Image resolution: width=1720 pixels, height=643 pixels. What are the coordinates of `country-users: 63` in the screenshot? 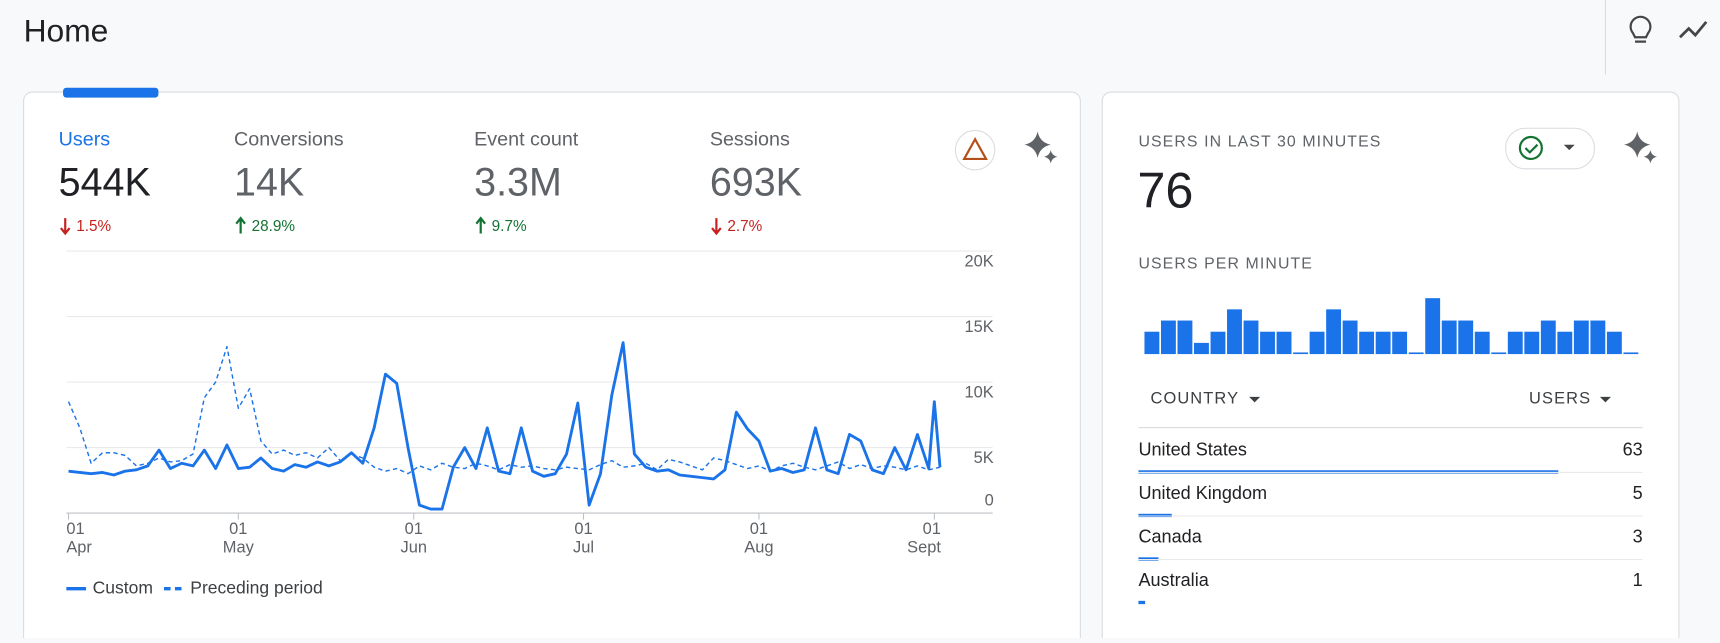 It's located at (1633, 449).